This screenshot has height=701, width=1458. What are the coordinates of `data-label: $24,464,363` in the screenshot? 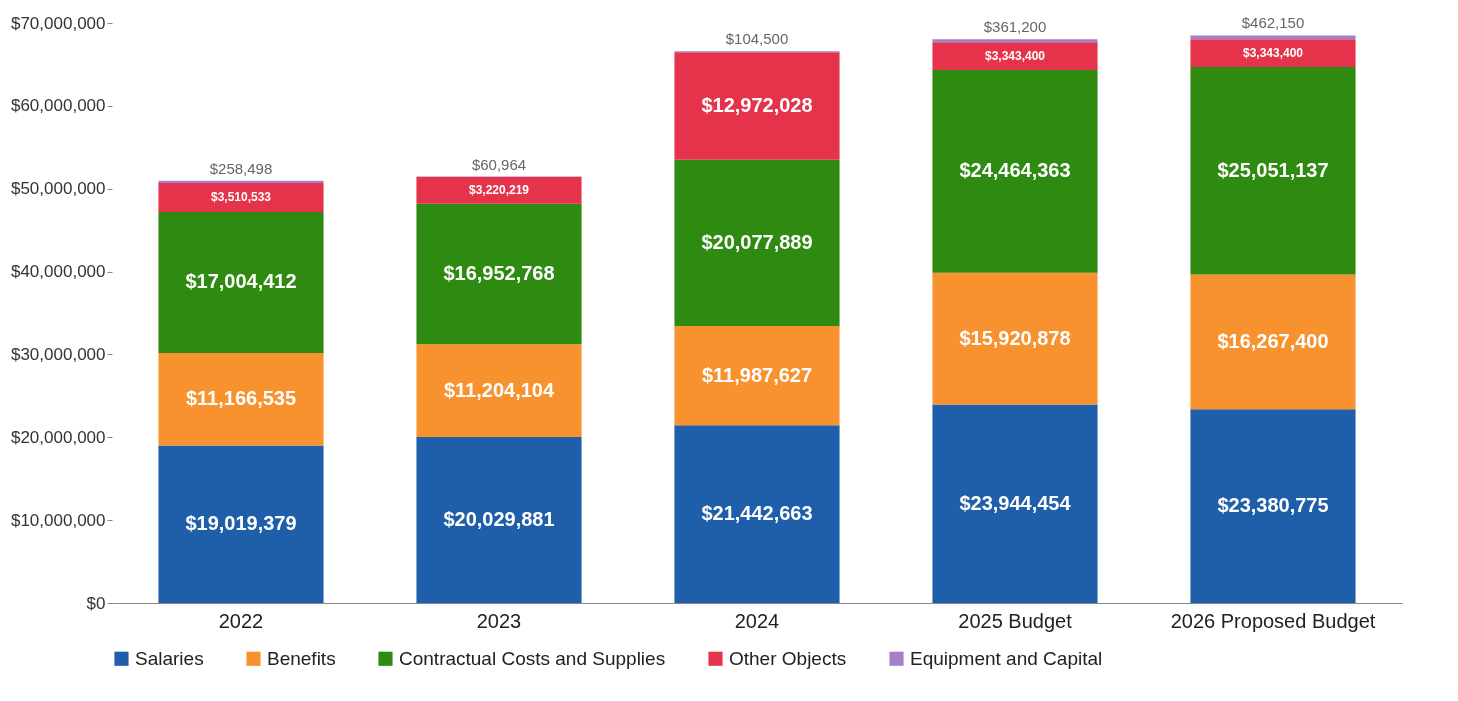 It's located at (1015, 170).